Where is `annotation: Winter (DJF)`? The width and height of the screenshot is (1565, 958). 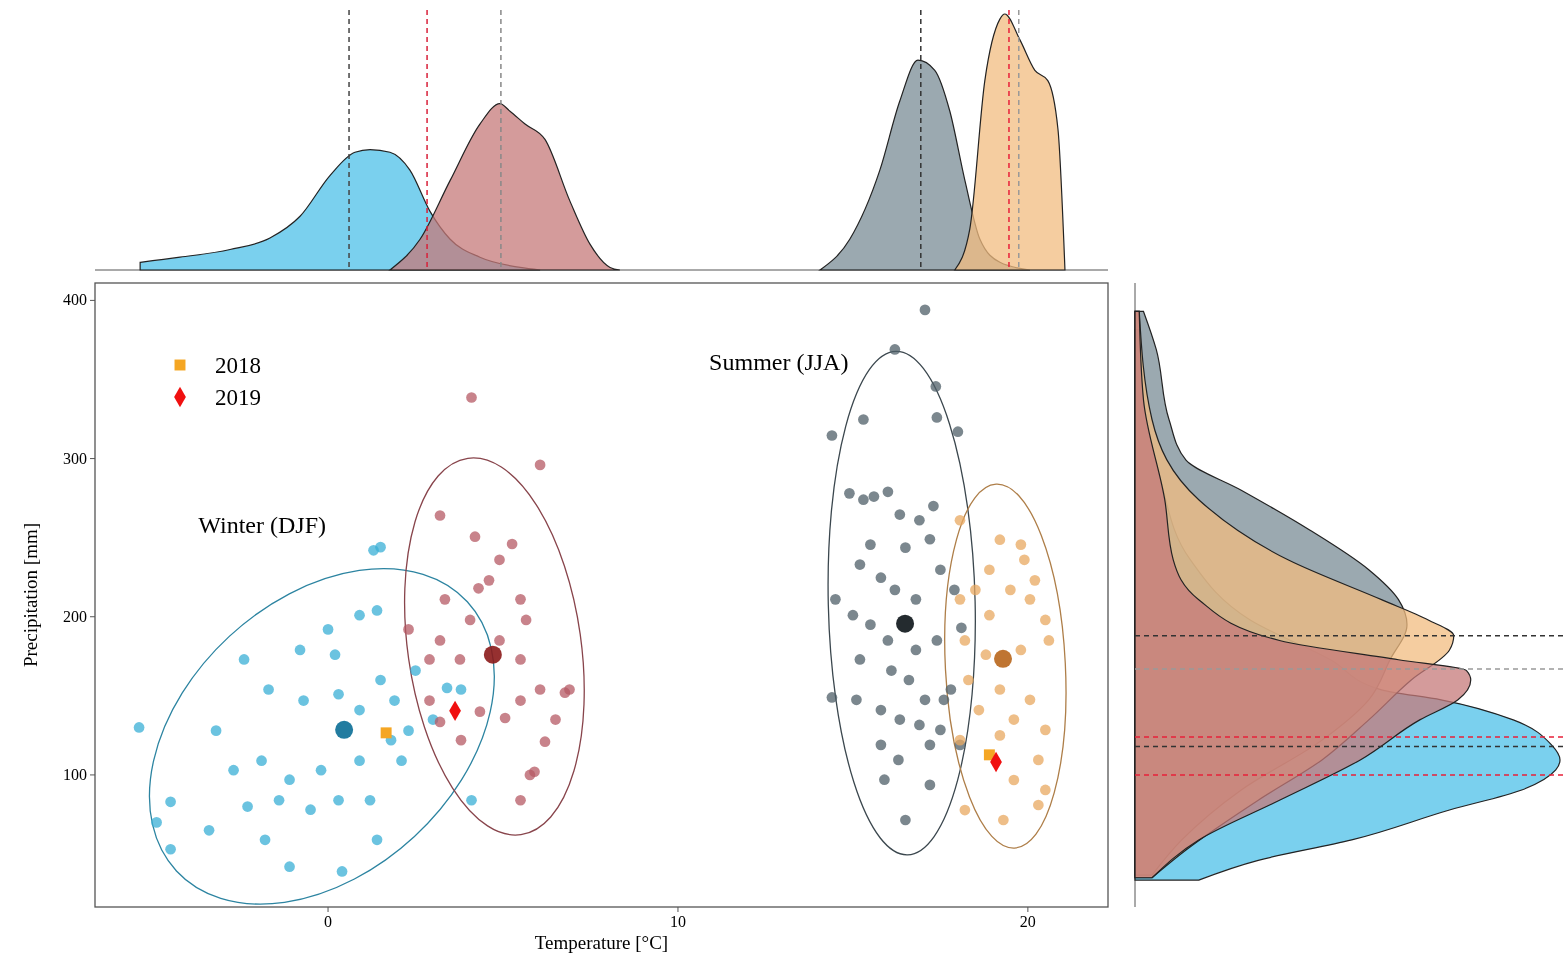 annotation: Winter (DJF) is located at coordinates (262, 524).